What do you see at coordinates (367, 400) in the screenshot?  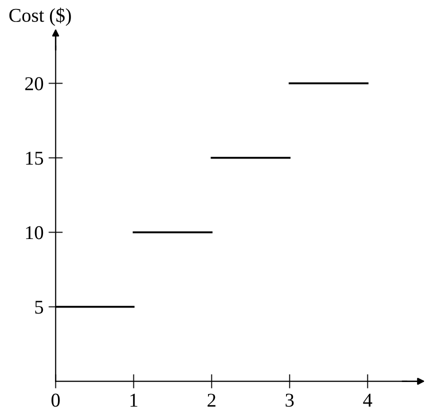 I see `x-tick-label: 4` at bounding box center [367, 400].